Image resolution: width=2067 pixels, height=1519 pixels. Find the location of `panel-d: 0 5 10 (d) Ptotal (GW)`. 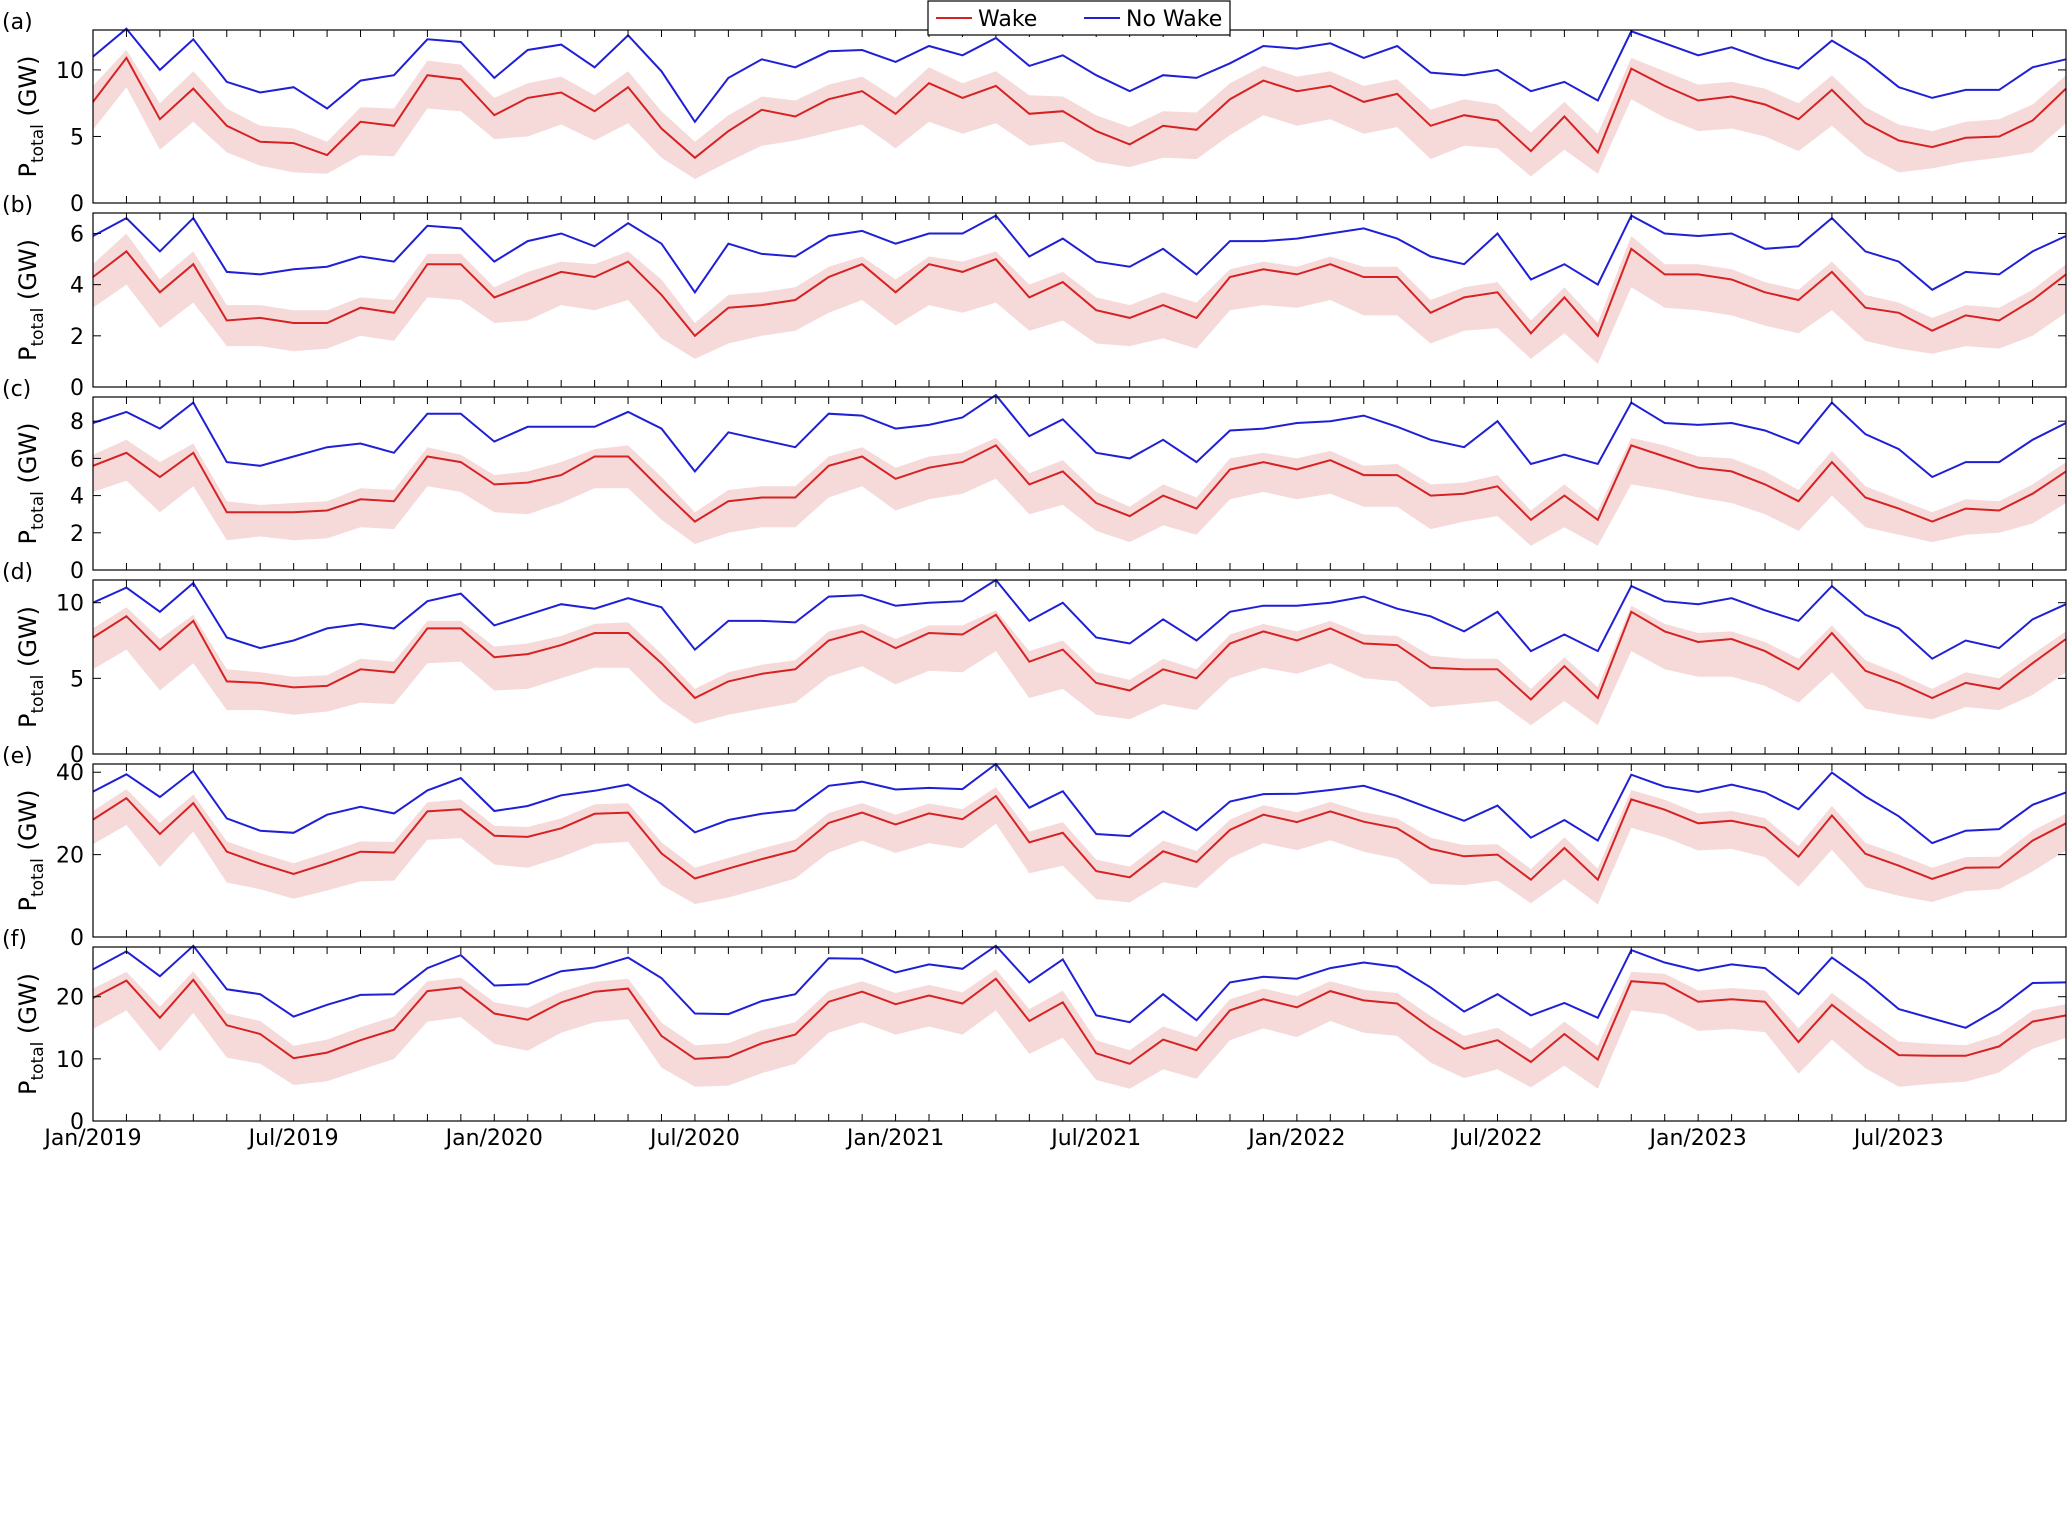

panel-d: 0 5 10 (d) Ptotal (GW) is located at coordinates (1034, 664).